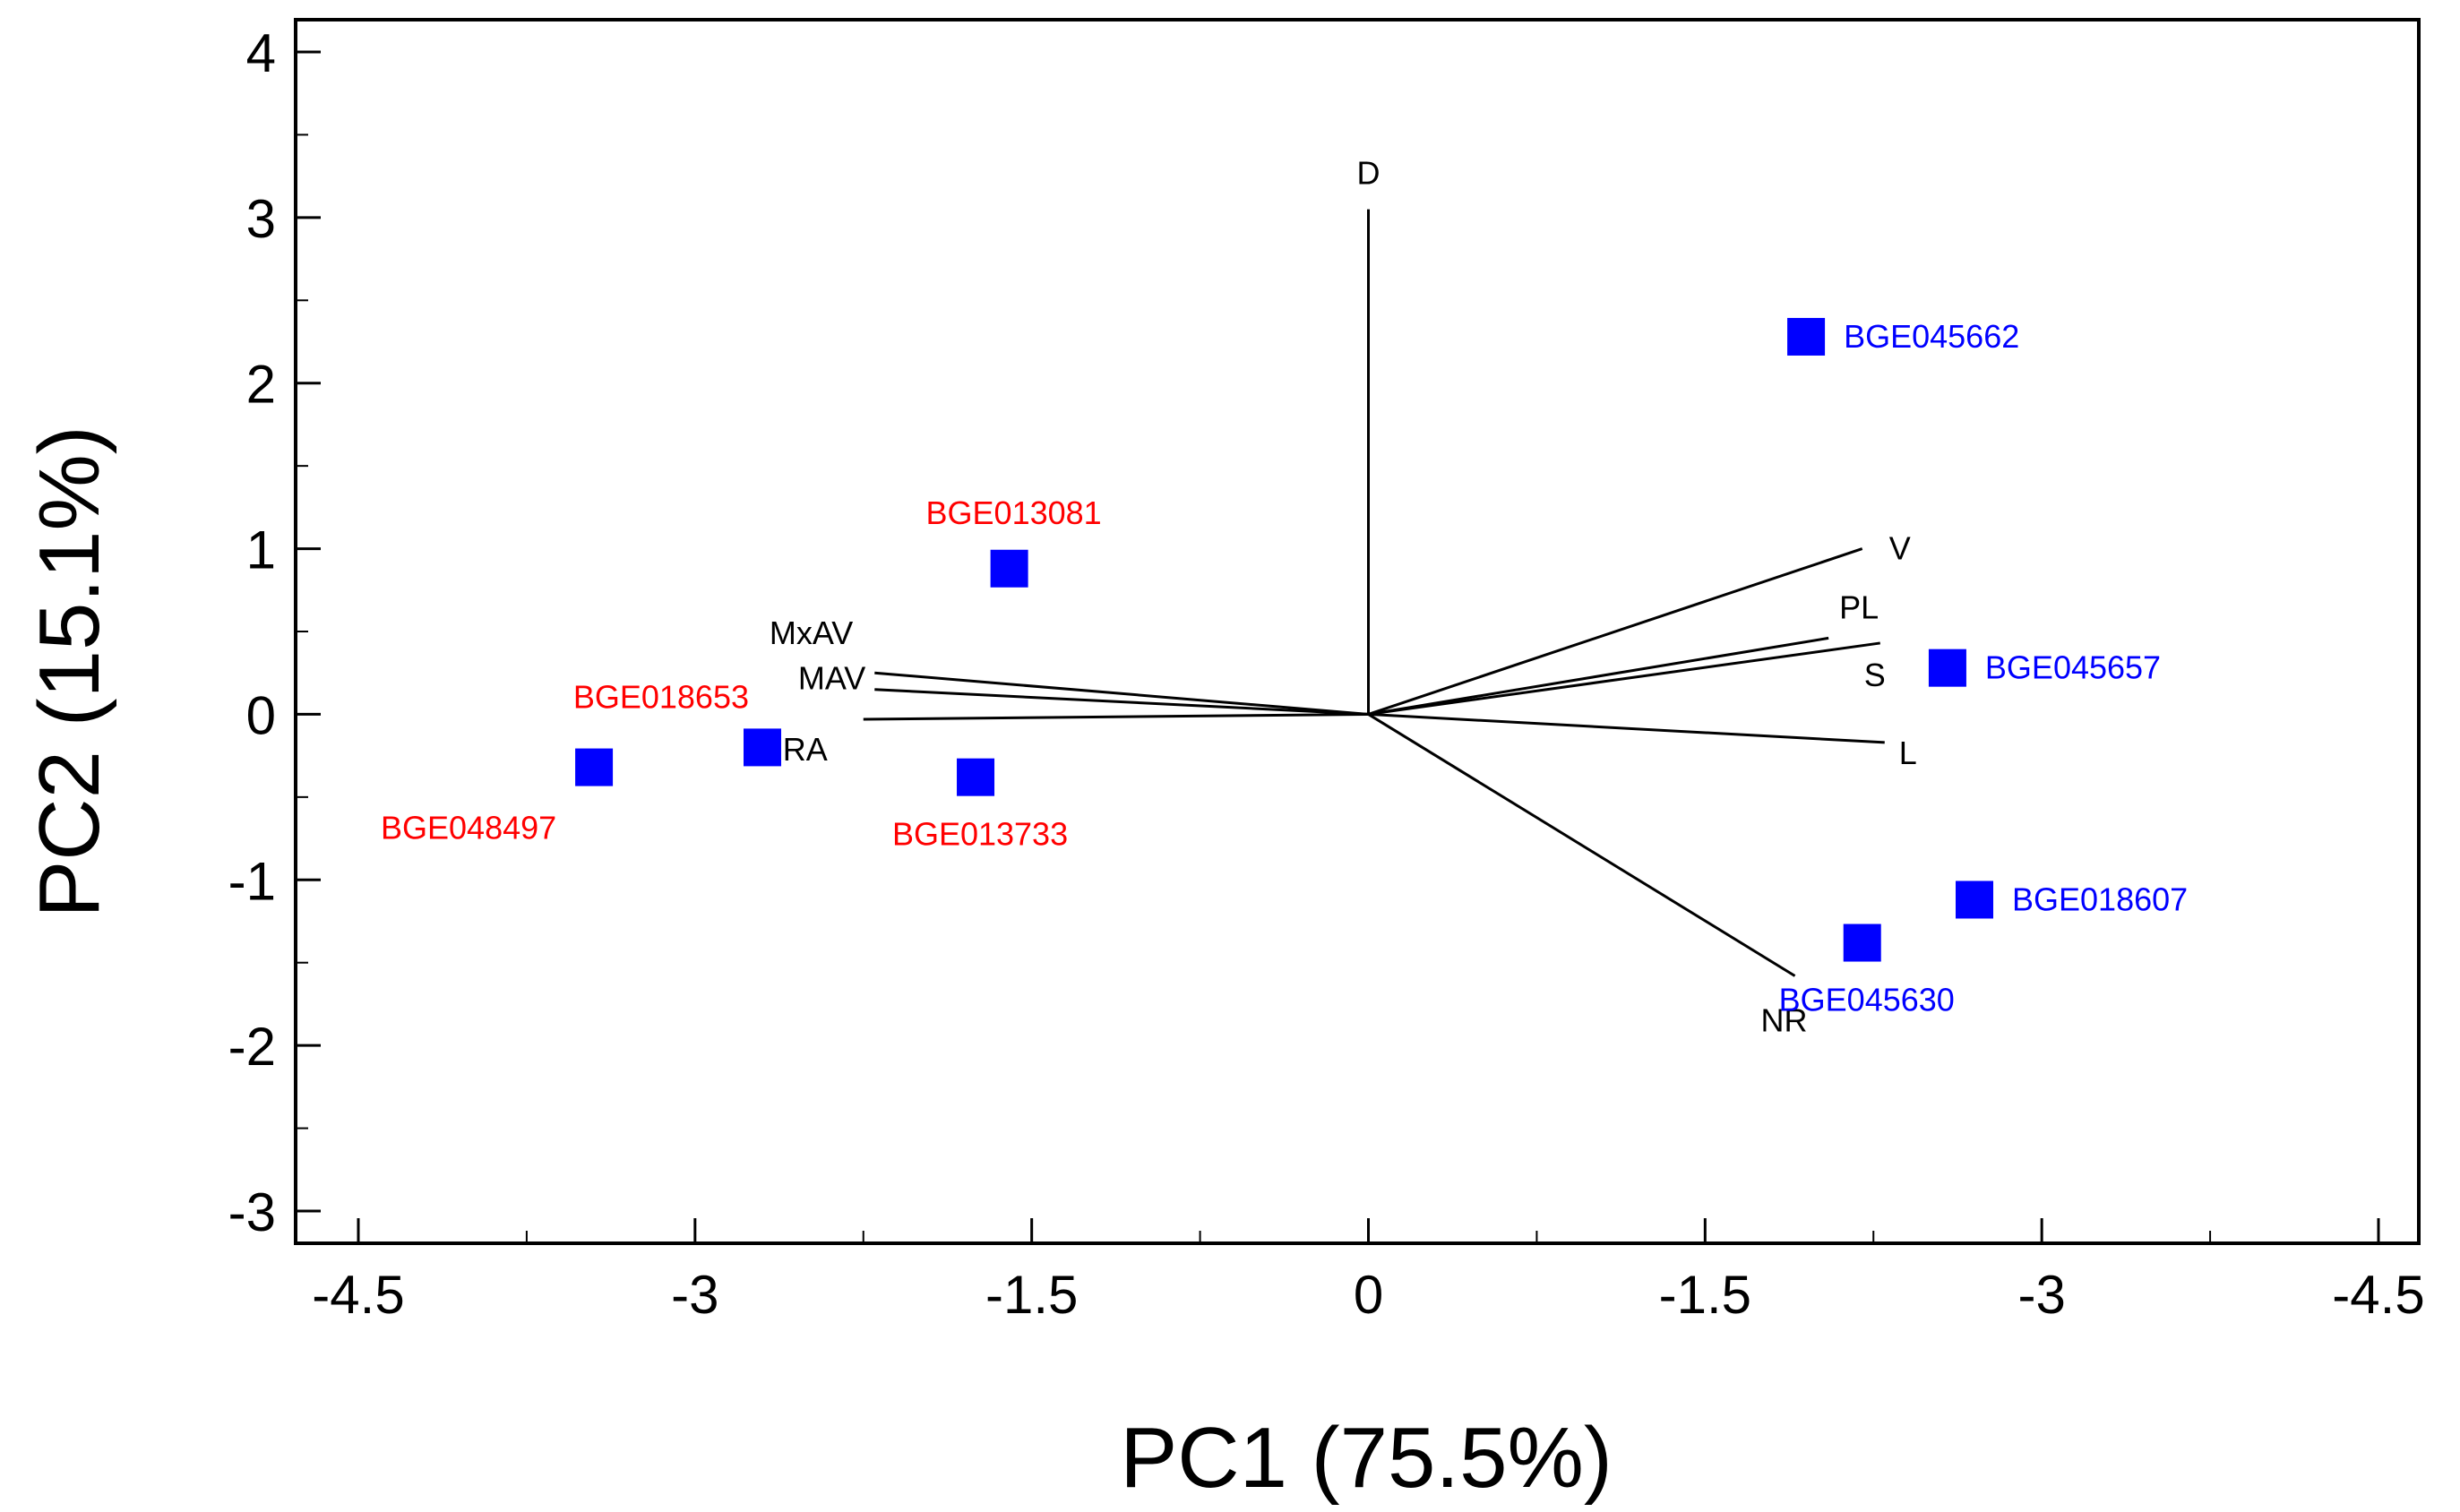 This screenshot has width=2460, height=1512. I want to click on point-label: BGE013081, so click(1014, 512).